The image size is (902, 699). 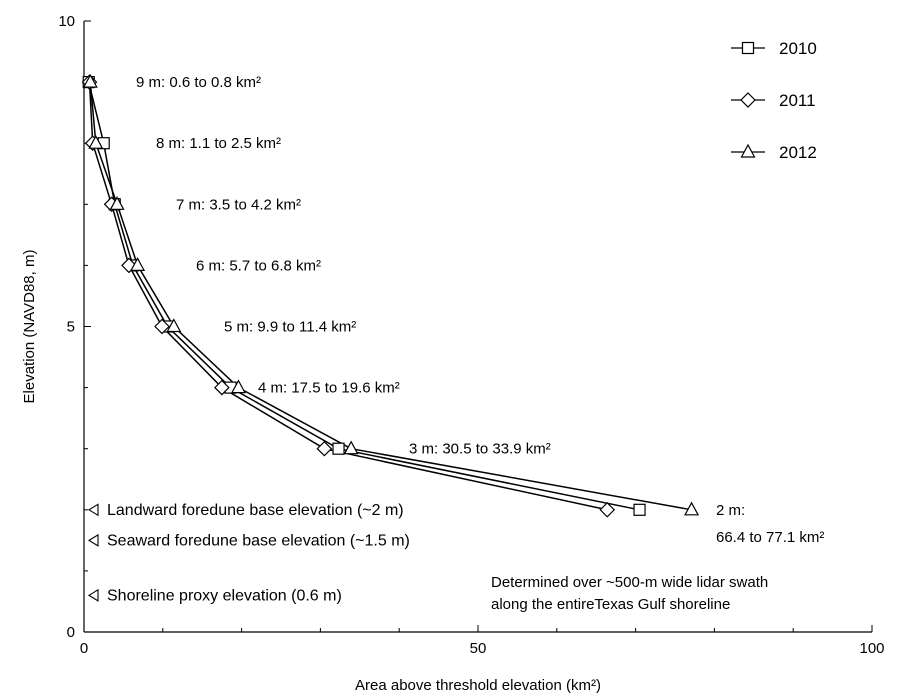 I want to click on y-tick-label: 10, so click(x=66, y=21).